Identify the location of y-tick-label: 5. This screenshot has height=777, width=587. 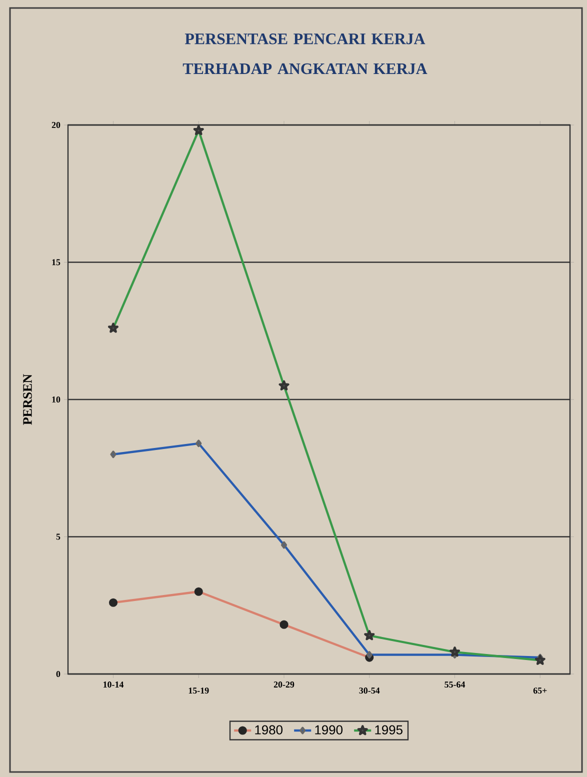
(58, 537).